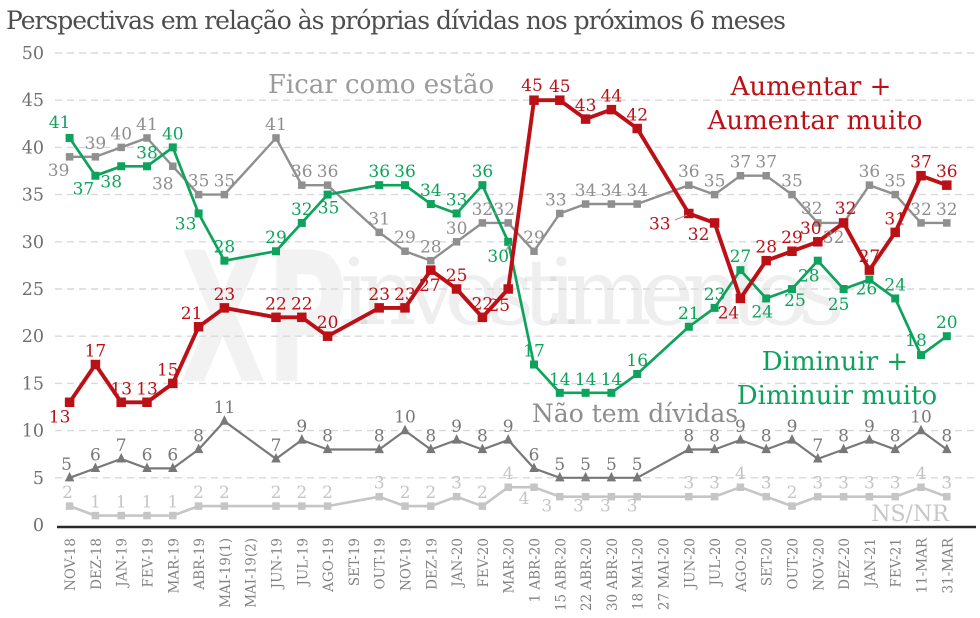 The image size is (980, 618). I want to click on x-tick-label: SET-20, so click(768, 562).